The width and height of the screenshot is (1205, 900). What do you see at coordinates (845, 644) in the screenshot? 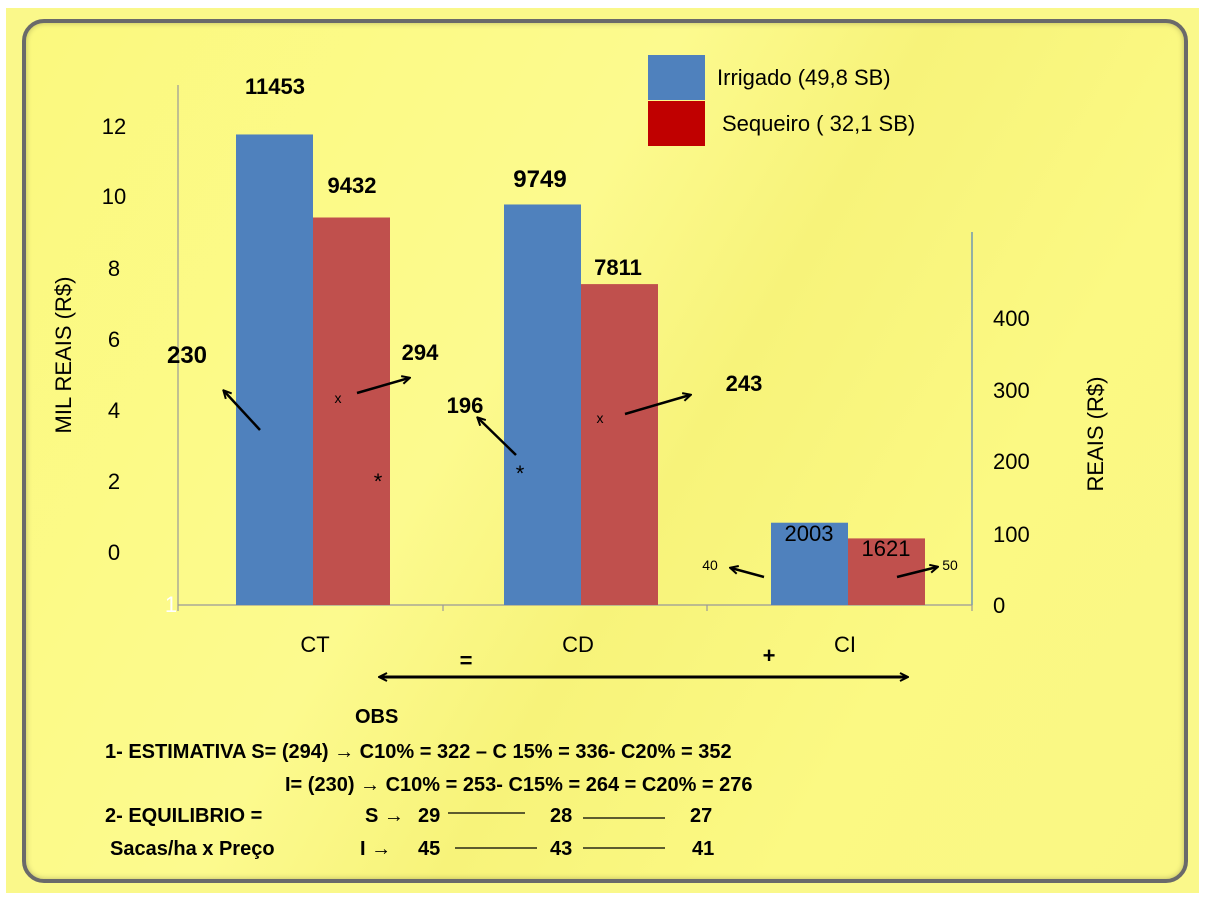
I see `category-label: CI` at bounding box center [845, 644].